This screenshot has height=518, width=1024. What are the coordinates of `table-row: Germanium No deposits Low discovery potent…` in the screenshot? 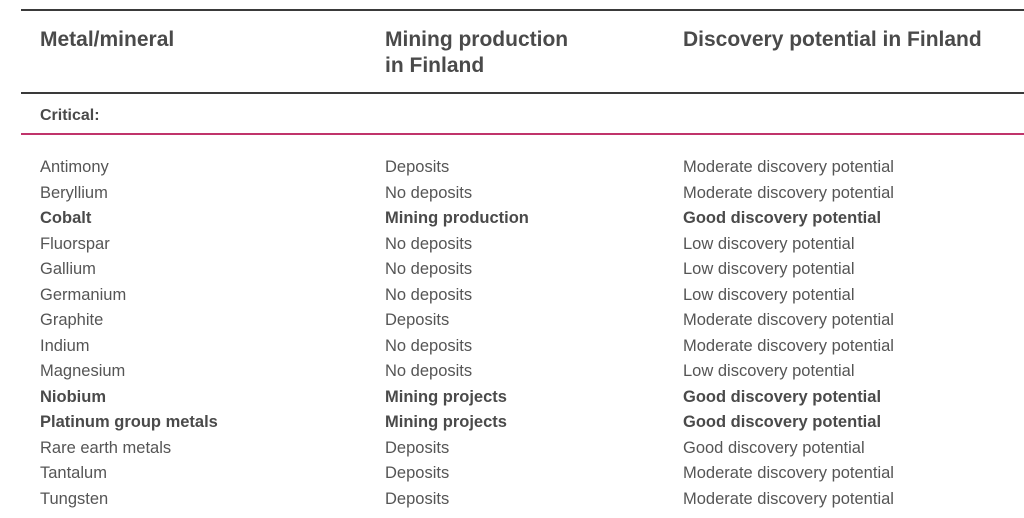 It's located at (512, 296).